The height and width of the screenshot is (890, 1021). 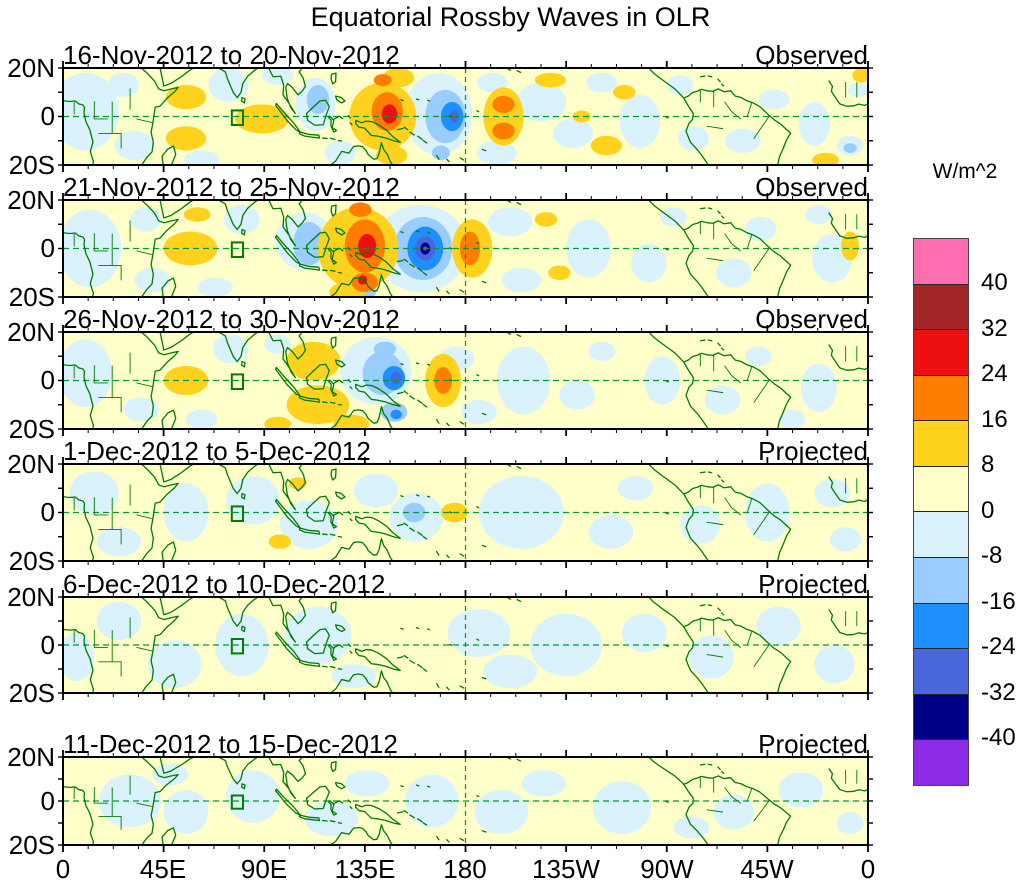 I want to click on panel-6-date-range: 11-Dec-2012 to 15-Dec-2012, so click(x=230, y=744).